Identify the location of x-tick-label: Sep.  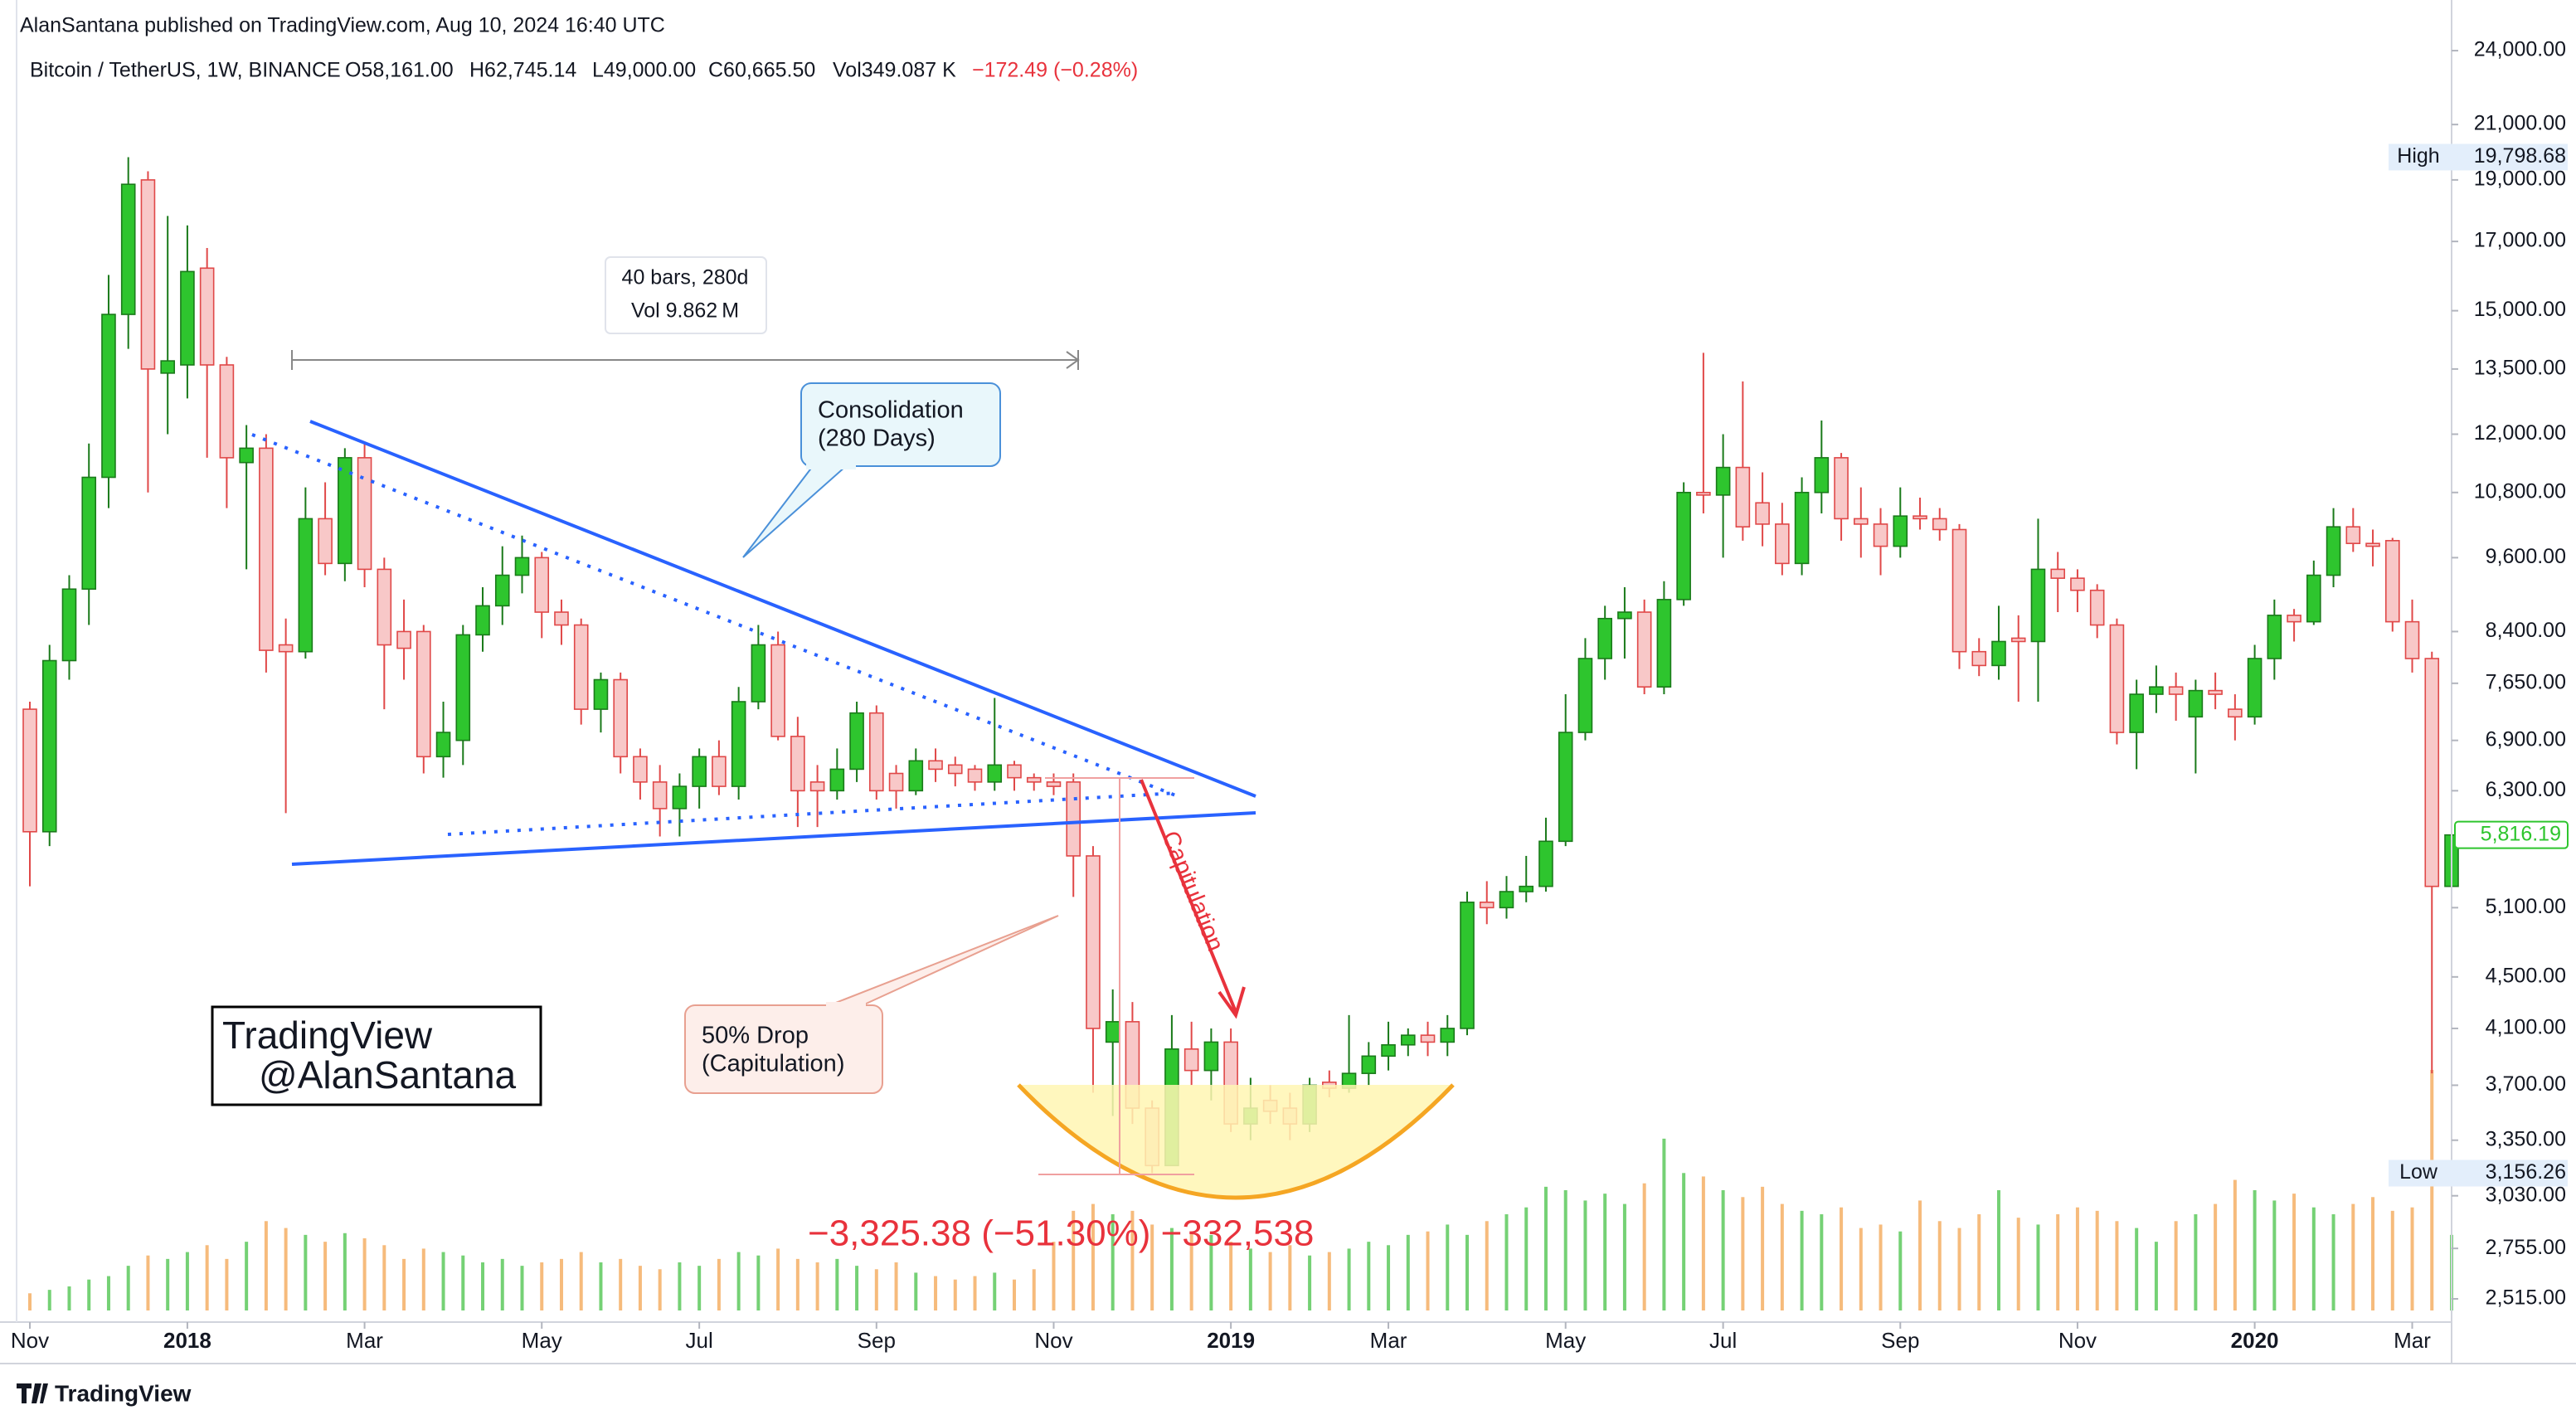
(877, 1340).